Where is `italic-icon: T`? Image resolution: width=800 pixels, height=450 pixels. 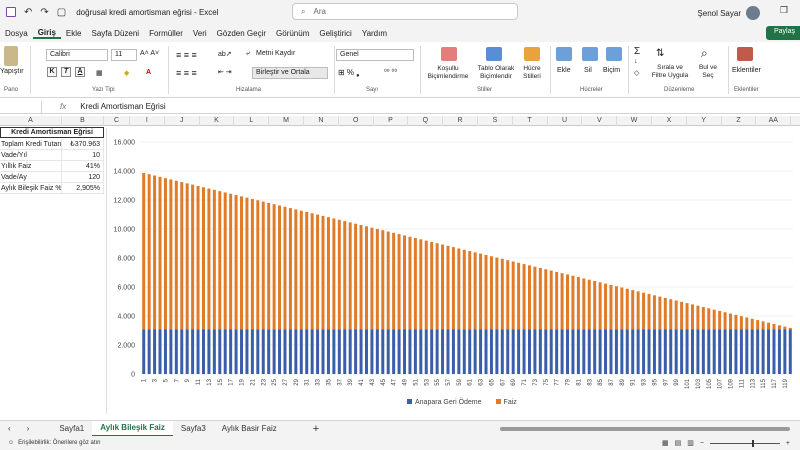
italic-icon: T is located at coordinates (66, 72).